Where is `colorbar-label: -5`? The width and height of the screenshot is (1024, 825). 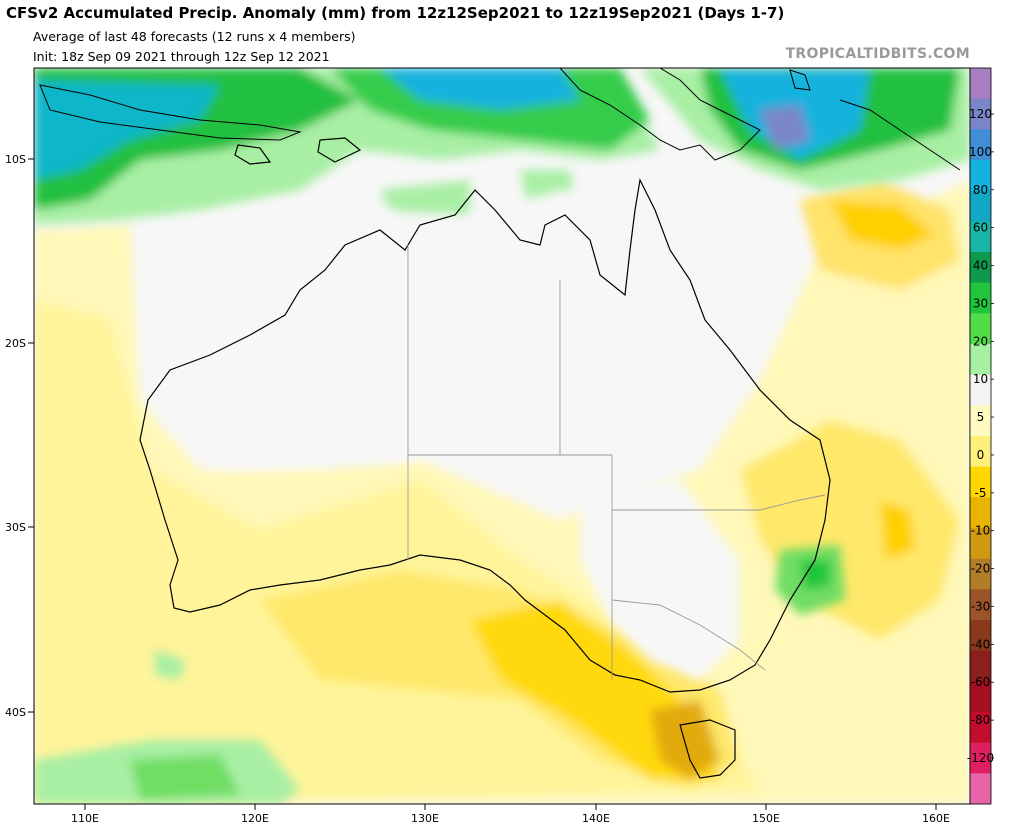
colorbar-label: -5 is located at coordinates (981, 493).